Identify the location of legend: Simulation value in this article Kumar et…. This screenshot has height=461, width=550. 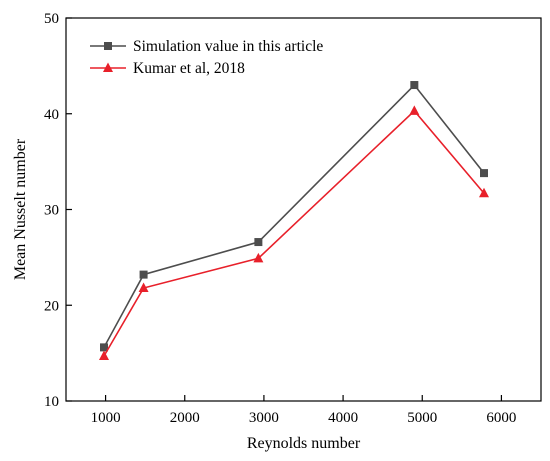
(206, 57).